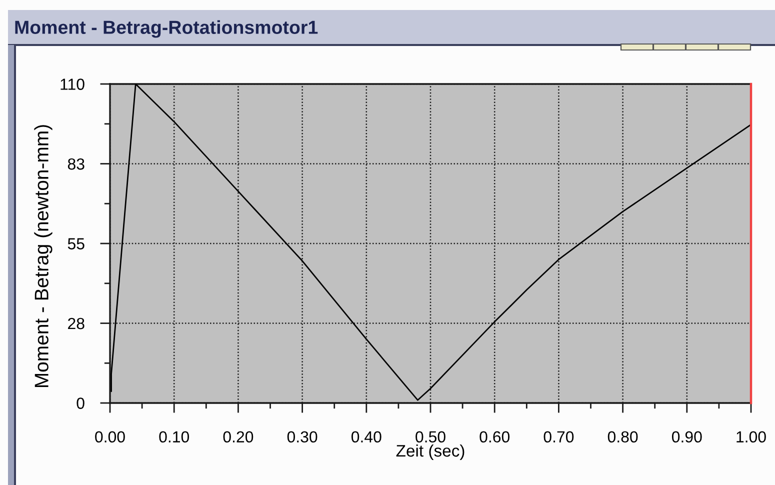 This screenshot has width=775, height=485. What do you see at coordinates (559, 437) in the screenshot?
I see `x-tick-label: 0.70` at bounding box center [559, 437].